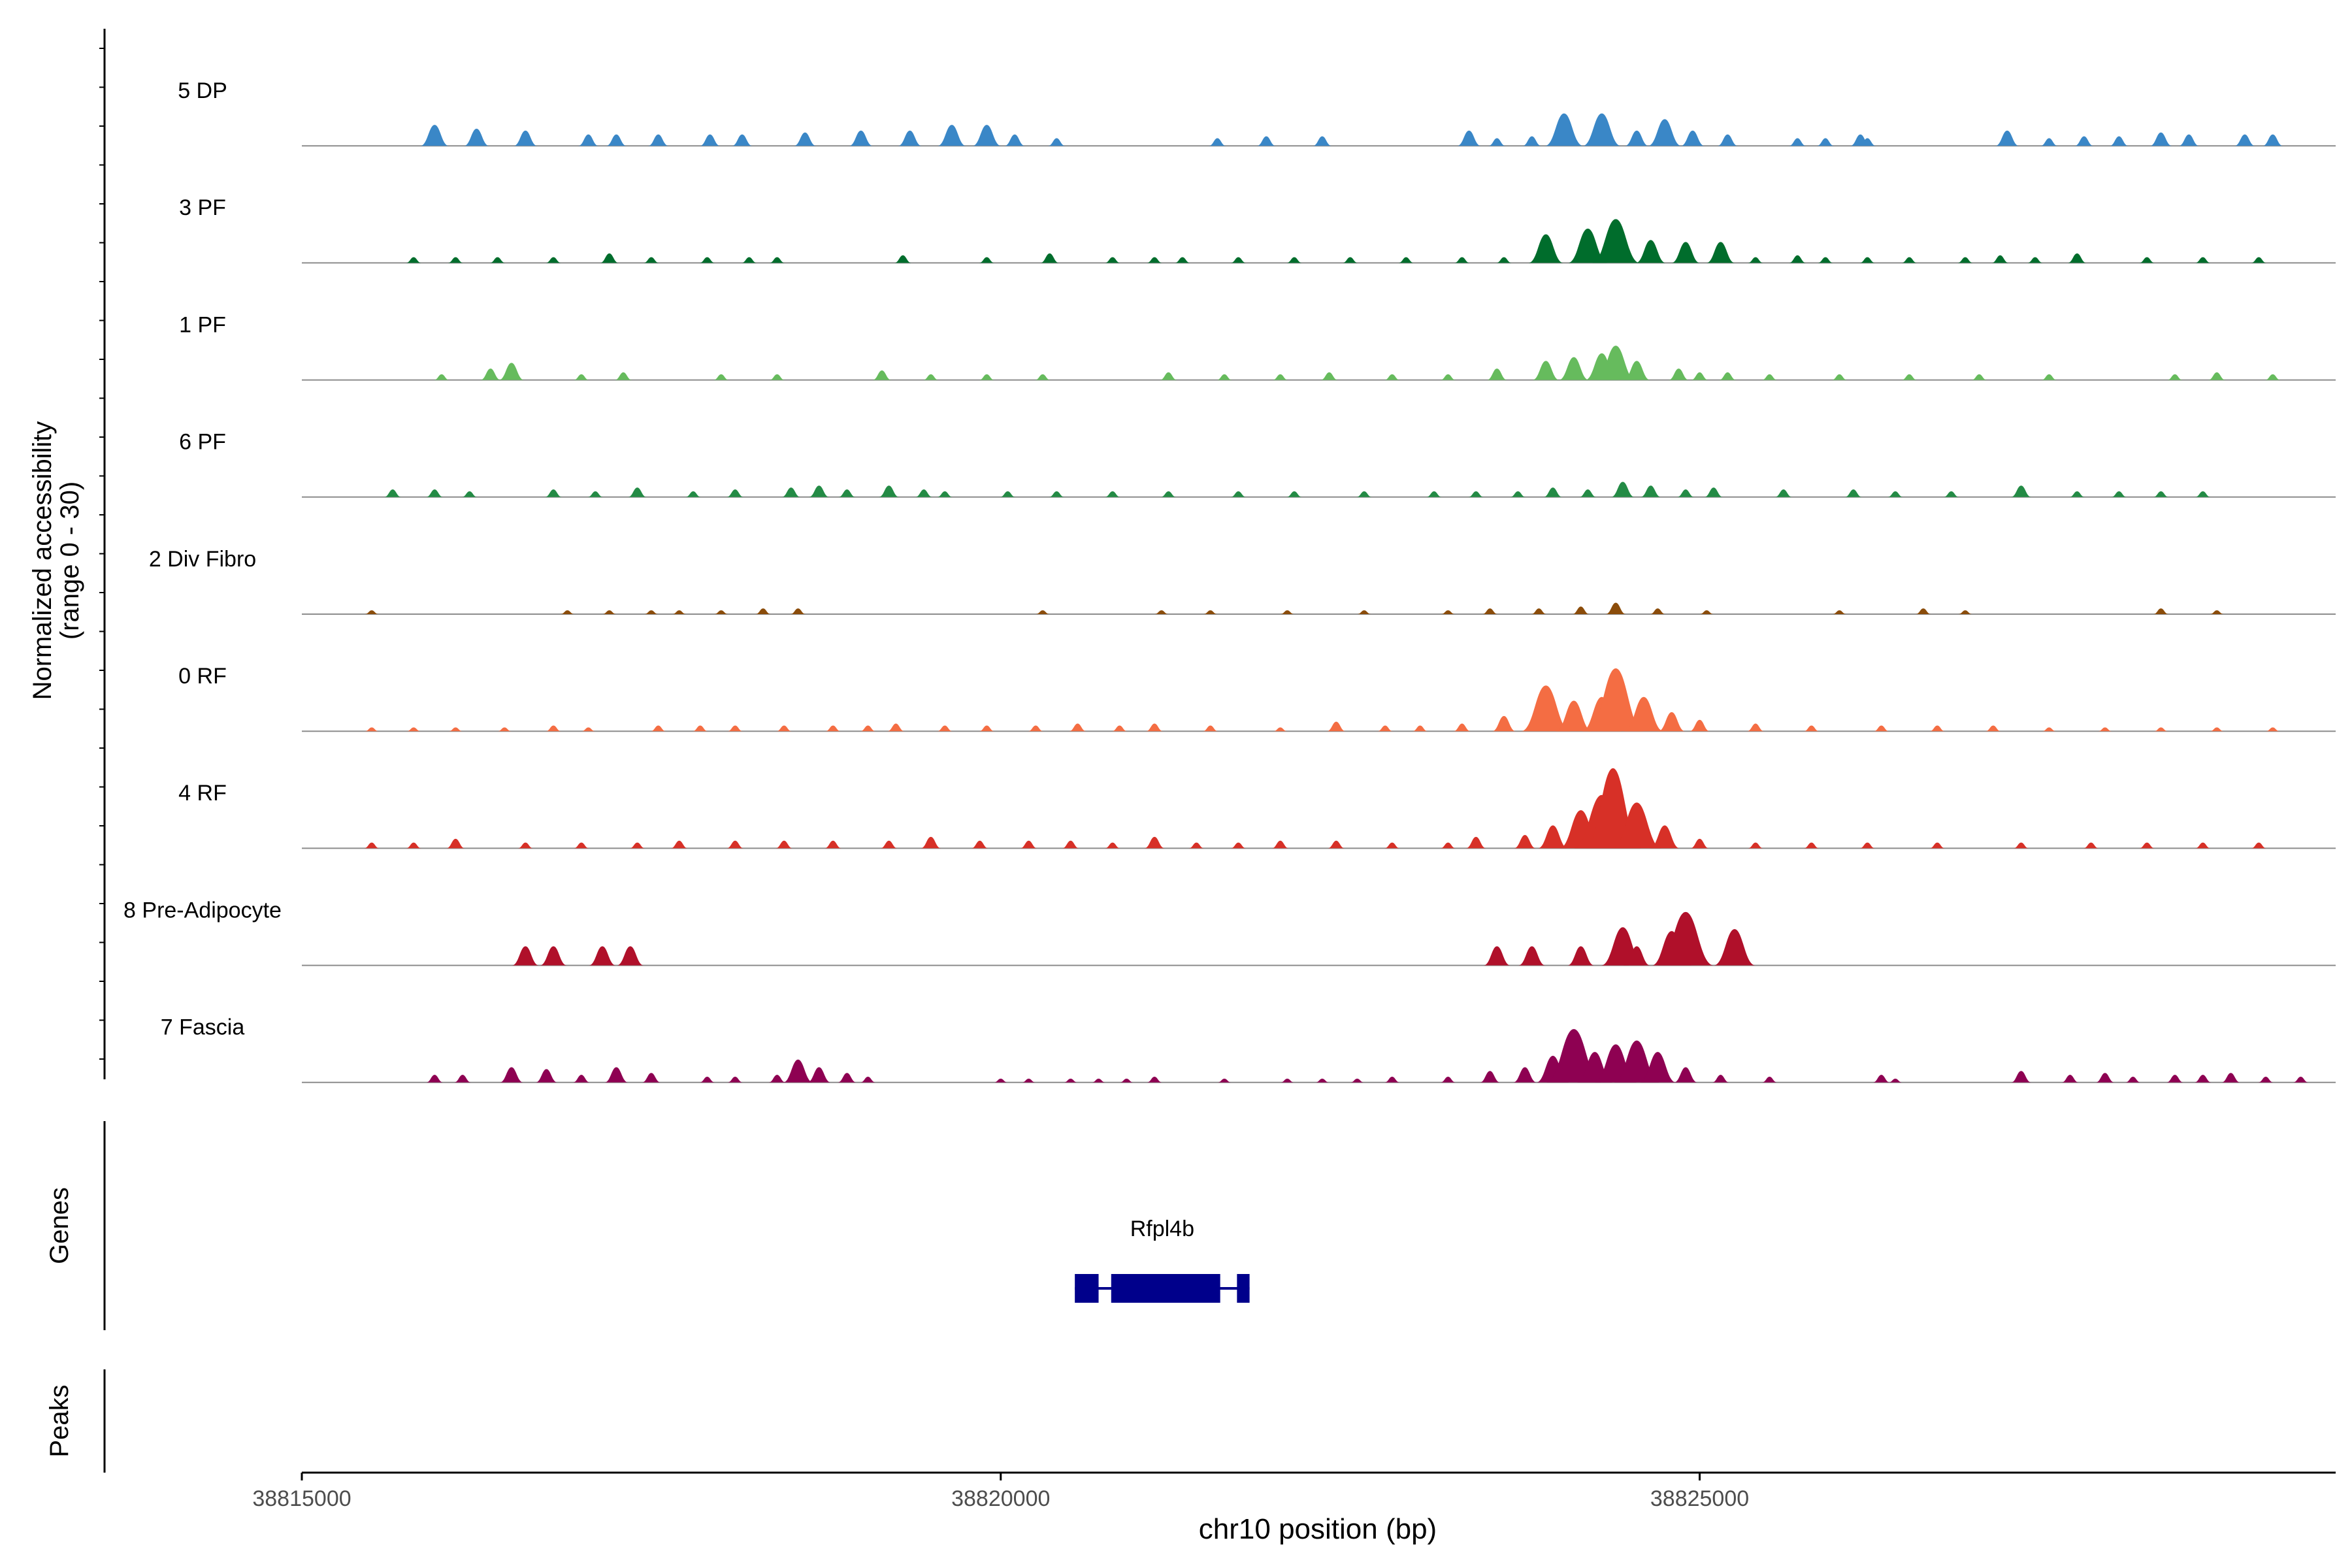  What do you see at coordinates (202, 324) in the screenshot?
I see `track-label: 1 PF` at bounding box center [202, 324].